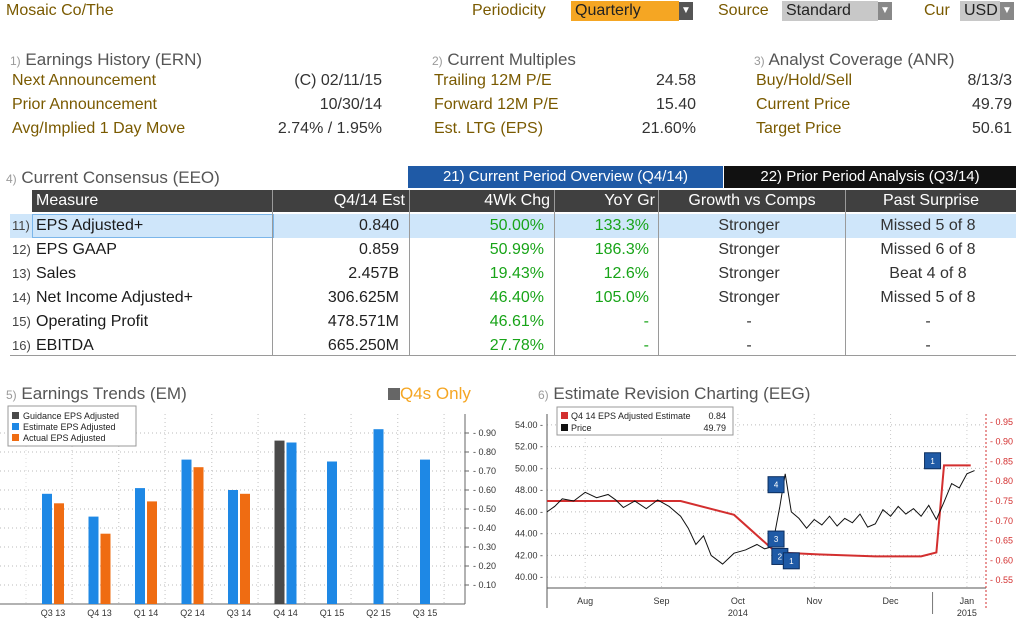 This screenshot has height=623, width=1024. Describe the element at coordinates (980, 11) in the screenshot. I see `currency-value: USD` at that location.